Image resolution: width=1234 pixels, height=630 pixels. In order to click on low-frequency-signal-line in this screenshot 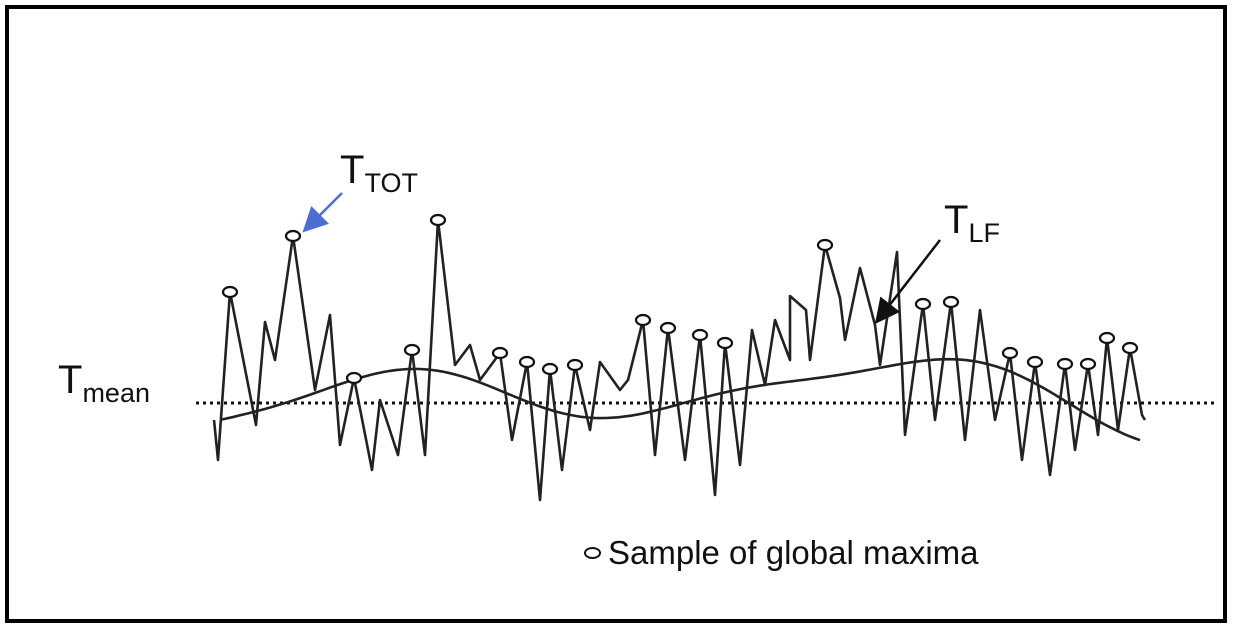, I will do `click(681, 399)`.